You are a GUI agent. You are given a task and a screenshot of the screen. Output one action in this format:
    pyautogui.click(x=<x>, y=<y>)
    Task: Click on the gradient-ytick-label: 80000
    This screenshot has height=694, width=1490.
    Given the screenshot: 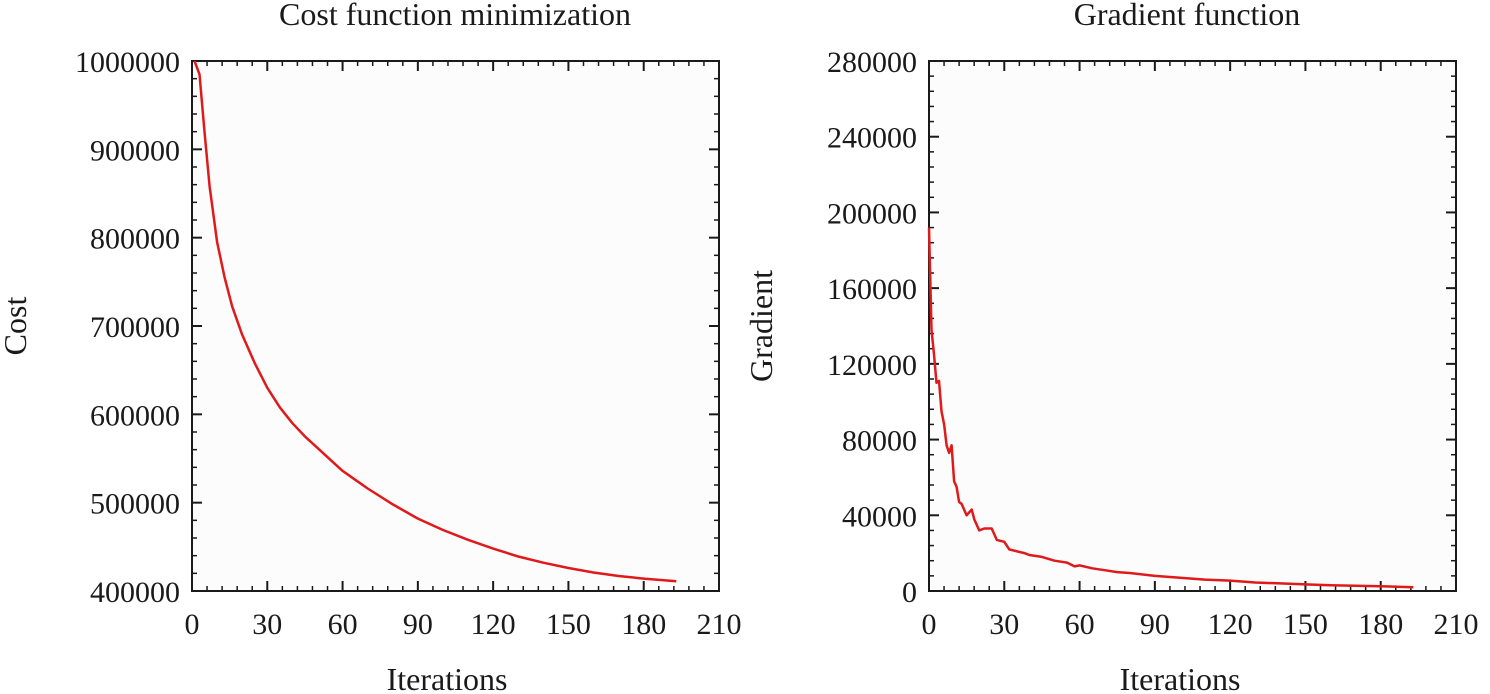 What is the action you would take?
    pyautogui.click(x=879, y=441)
    